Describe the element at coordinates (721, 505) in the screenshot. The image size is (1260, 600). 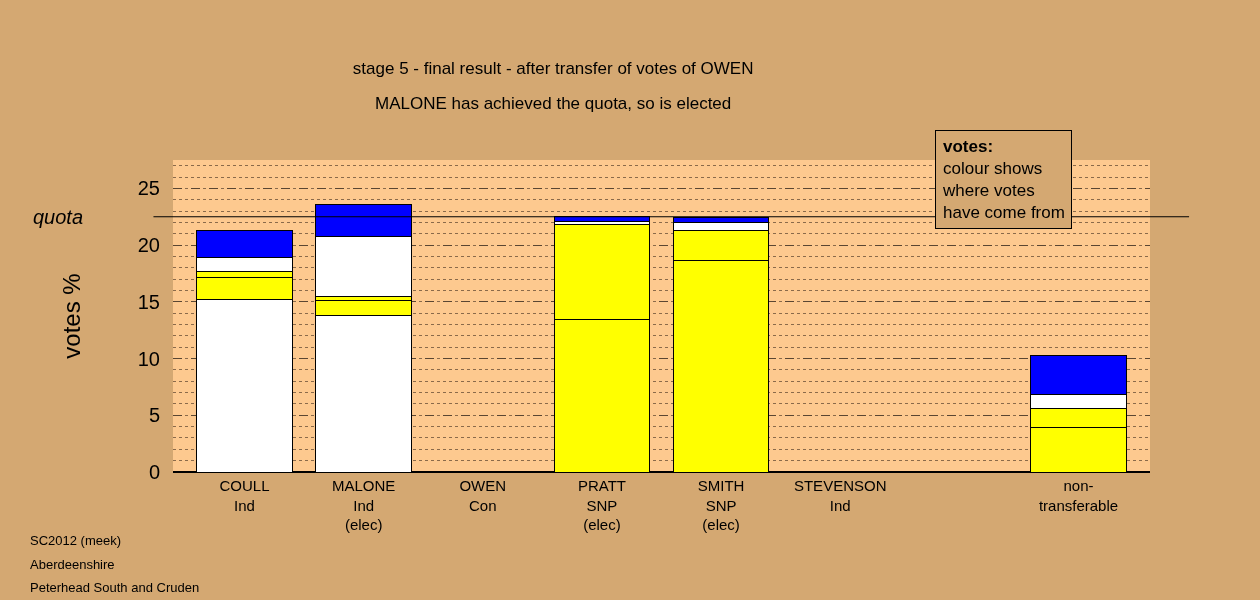
I see `x-tick-label: SMITH SNP (elec)` at that location.